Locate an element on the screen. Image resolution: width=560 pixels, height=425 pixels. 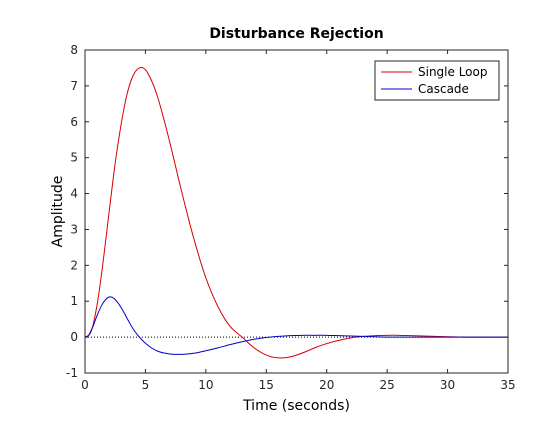
chart-title: Disturbance Rejection is located at coordinates (296, 34).